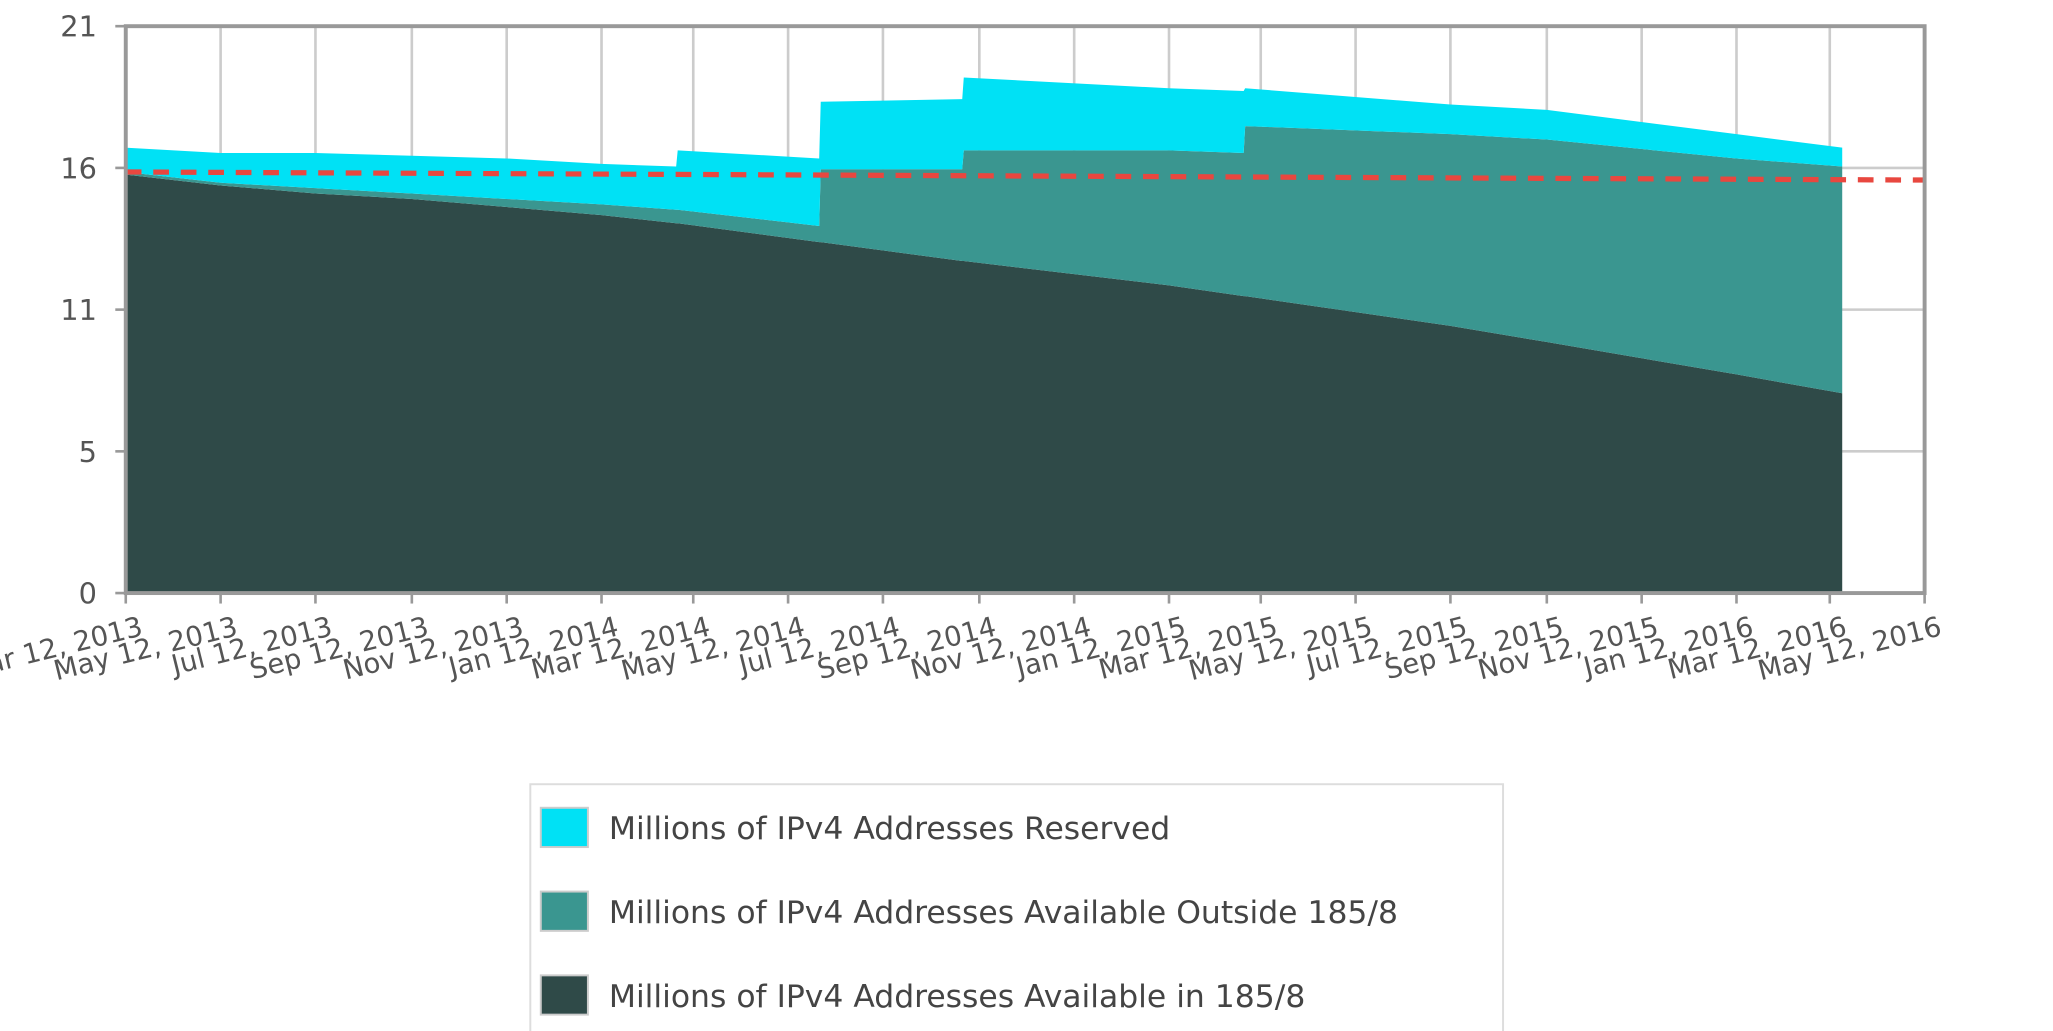  What do you see at coordinates (88, 452) in the screenshot?
I see `y-tick-label: 5` at bounding box center [88, 452].